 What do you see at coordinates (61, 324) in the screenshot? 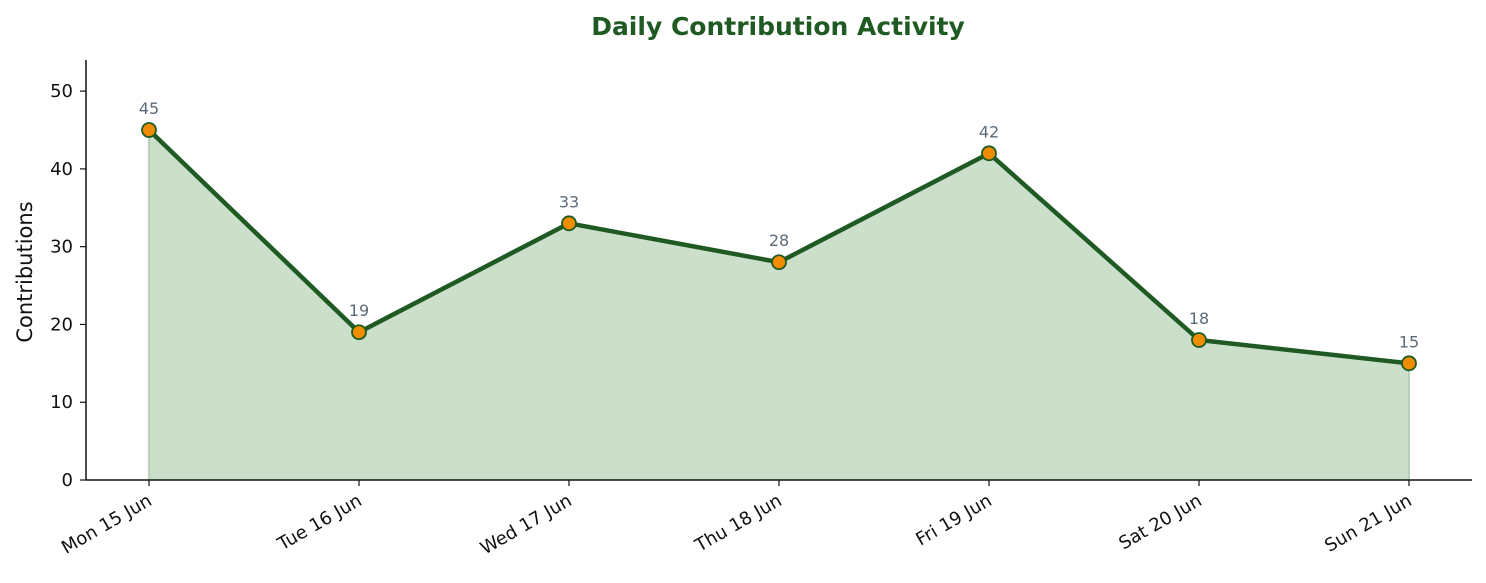
I see `y-tick-label: 20` at bounding box center [61, 324].